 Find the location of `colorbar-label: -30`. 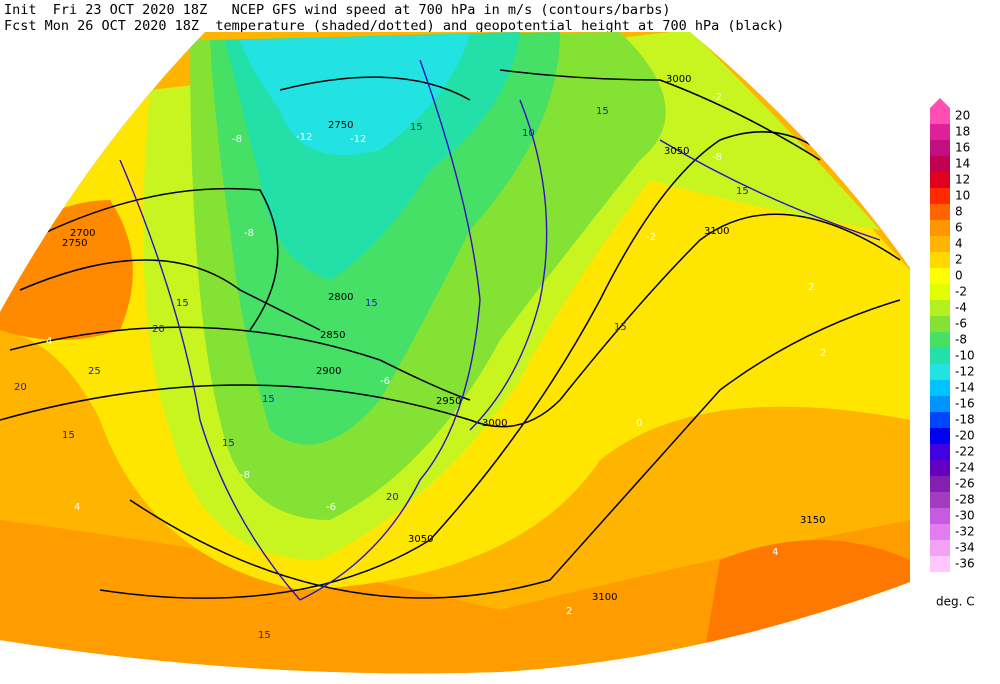

colorbar-label: -30 is located at coordinates (965, 516).